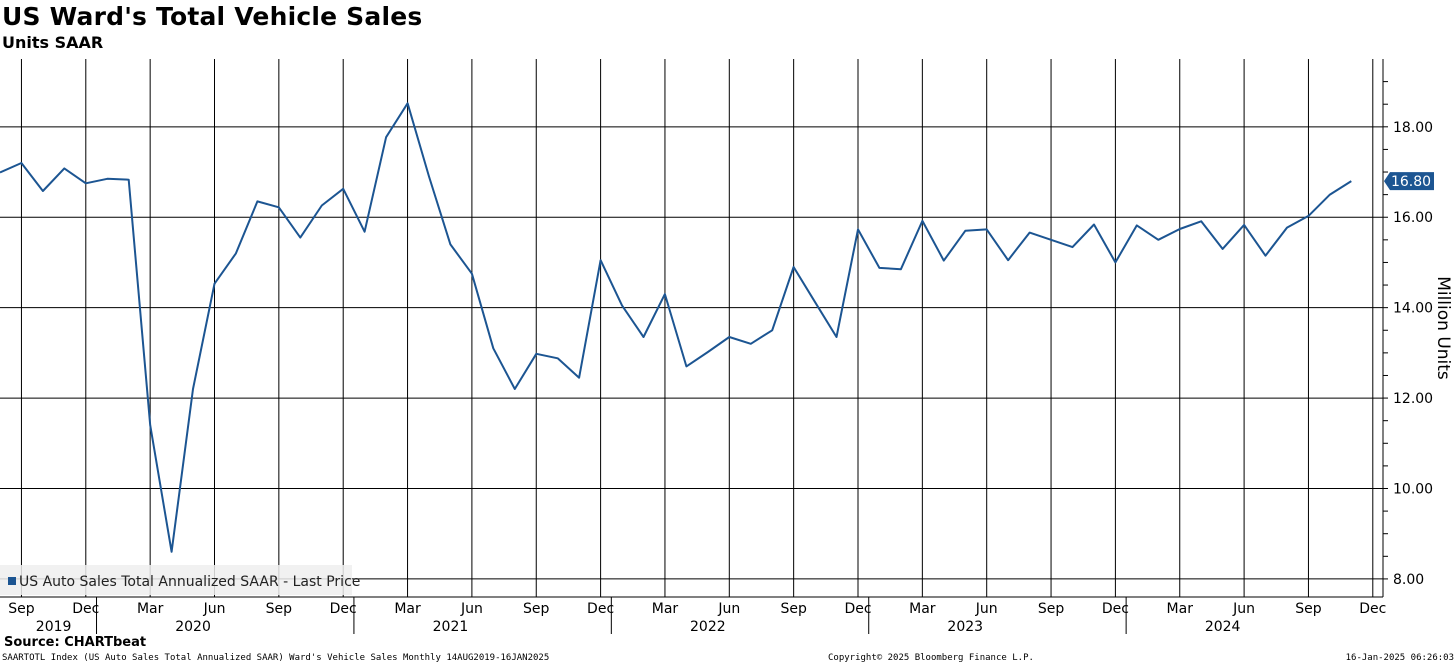 The height and width of the screenshot is (665, 1456). I want to click on last-price-label: 16.80, so click(1411, 182).